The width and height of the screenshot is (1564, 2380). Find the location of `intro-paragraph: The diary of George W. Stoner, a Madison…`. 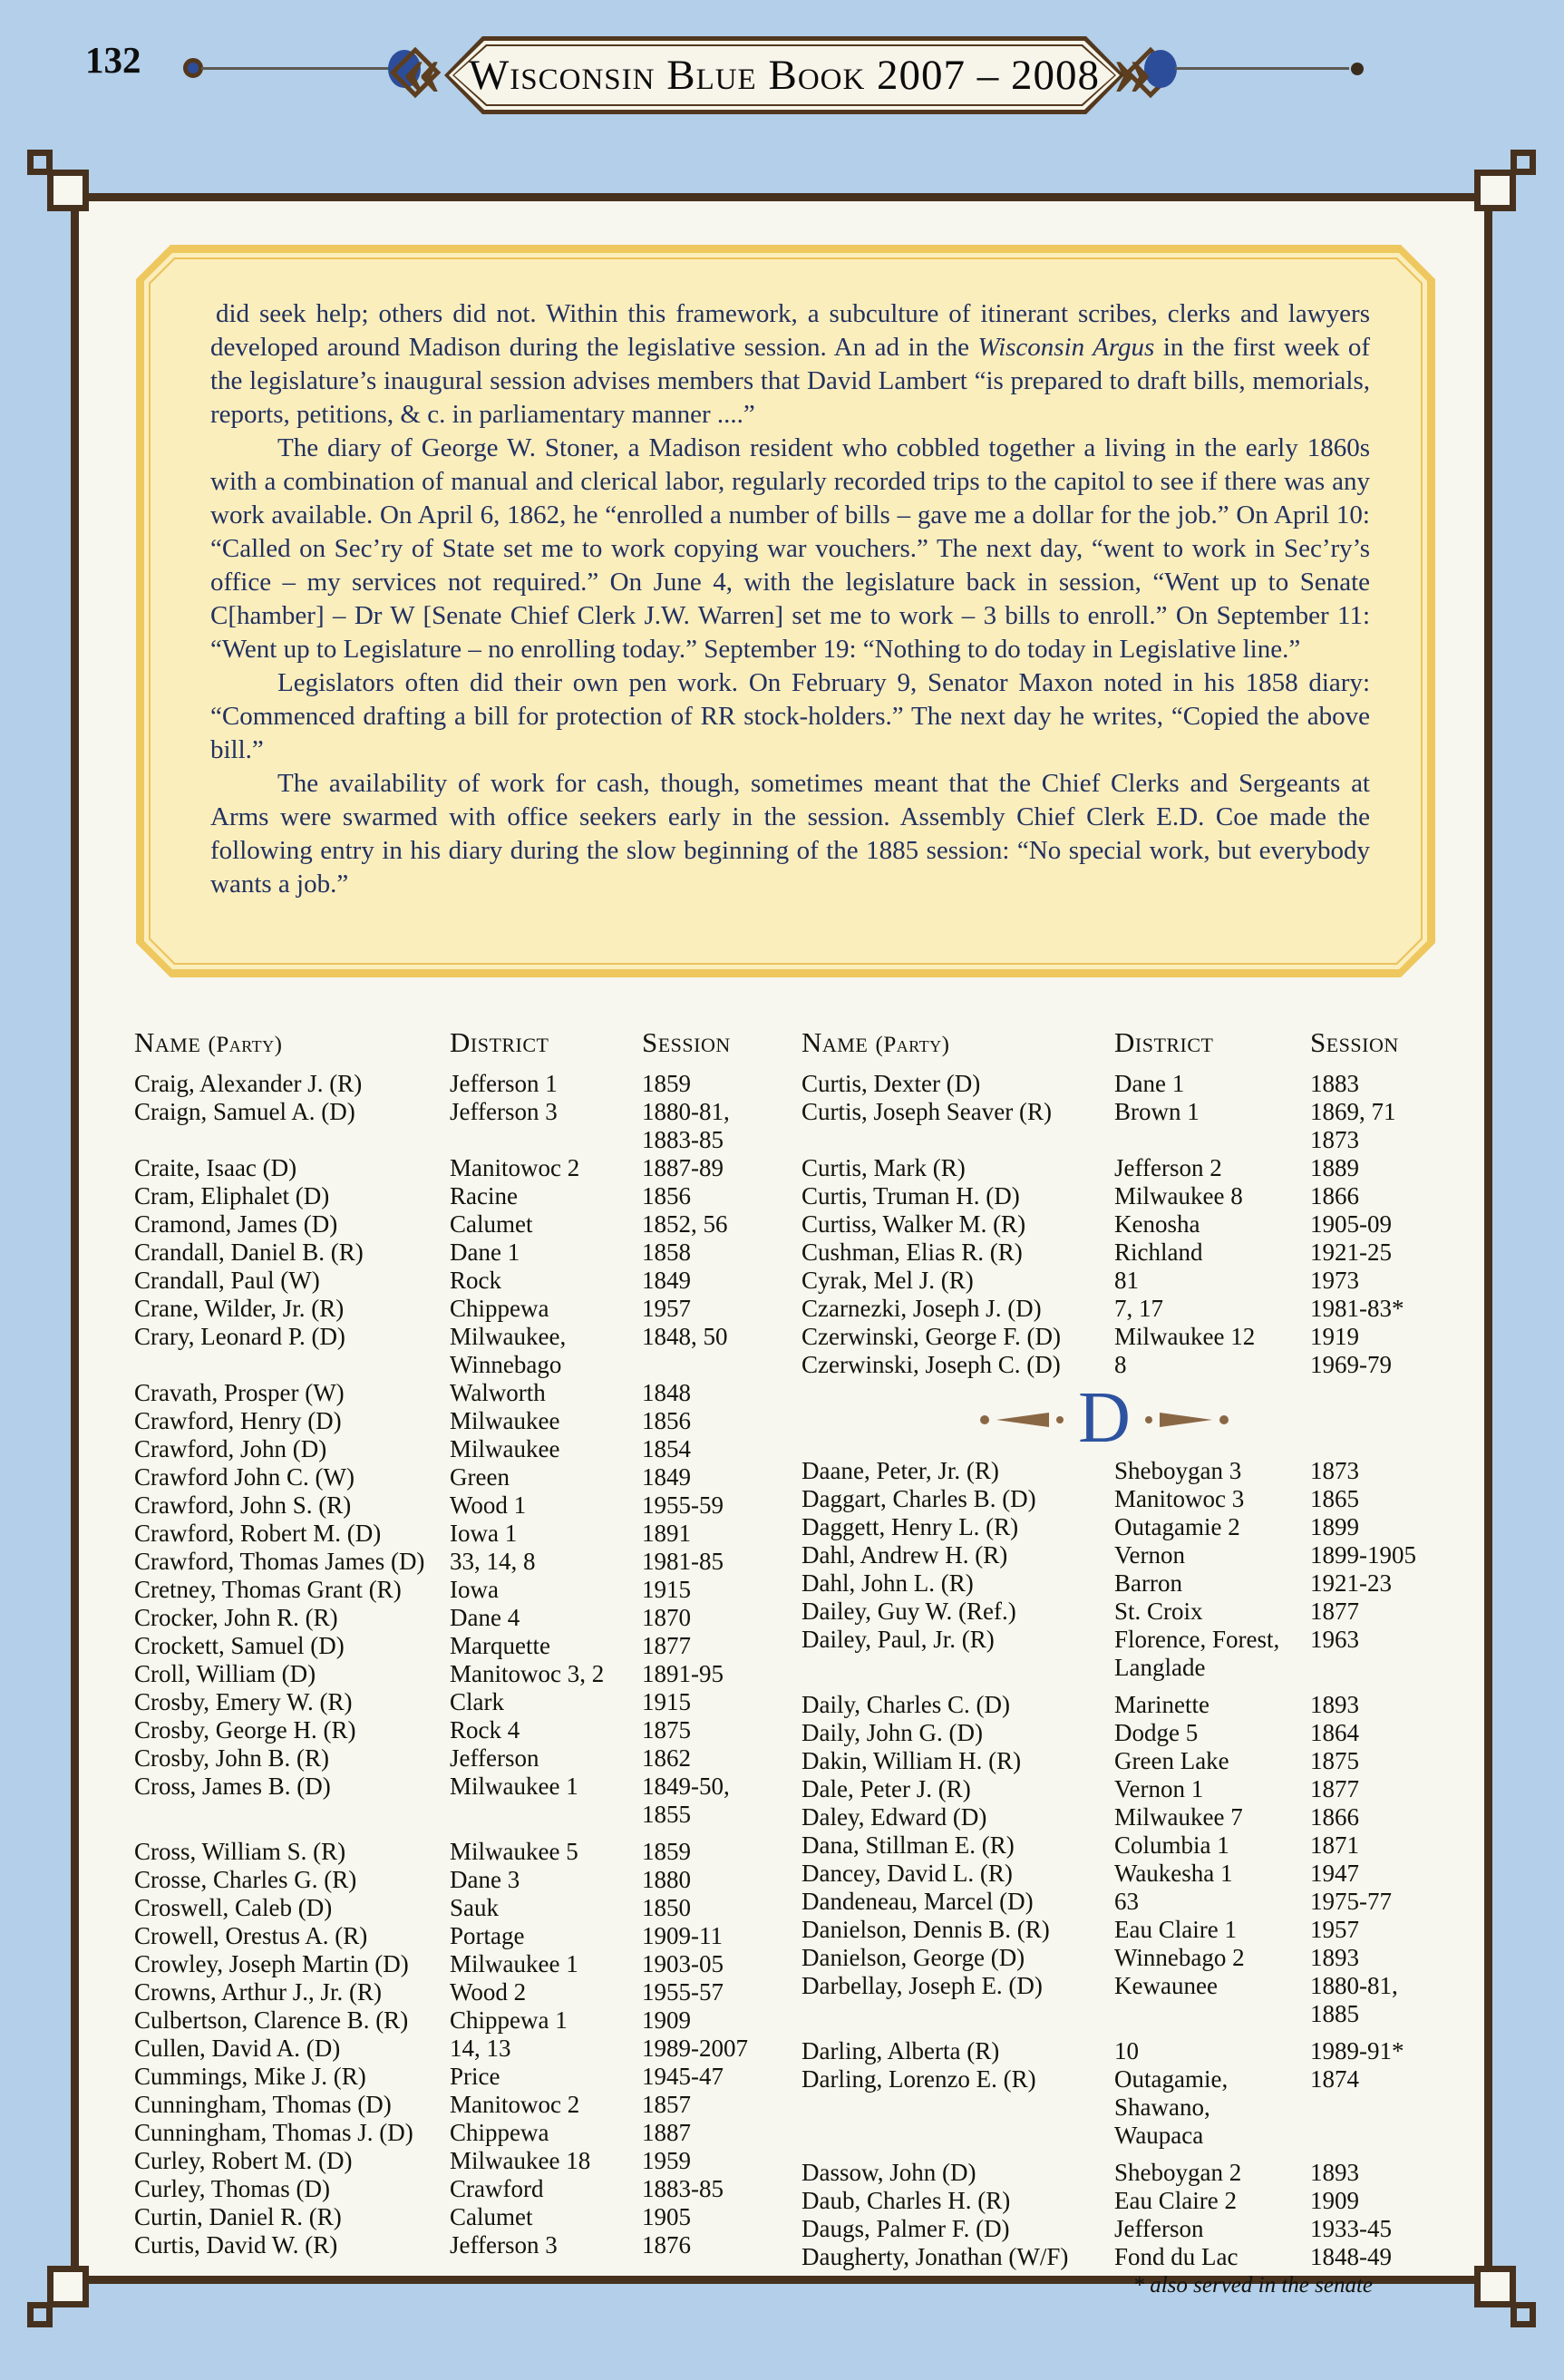

intro-paragraph: The diary of George W. Stoner, a Madison… is located at coordinates (790, 549).